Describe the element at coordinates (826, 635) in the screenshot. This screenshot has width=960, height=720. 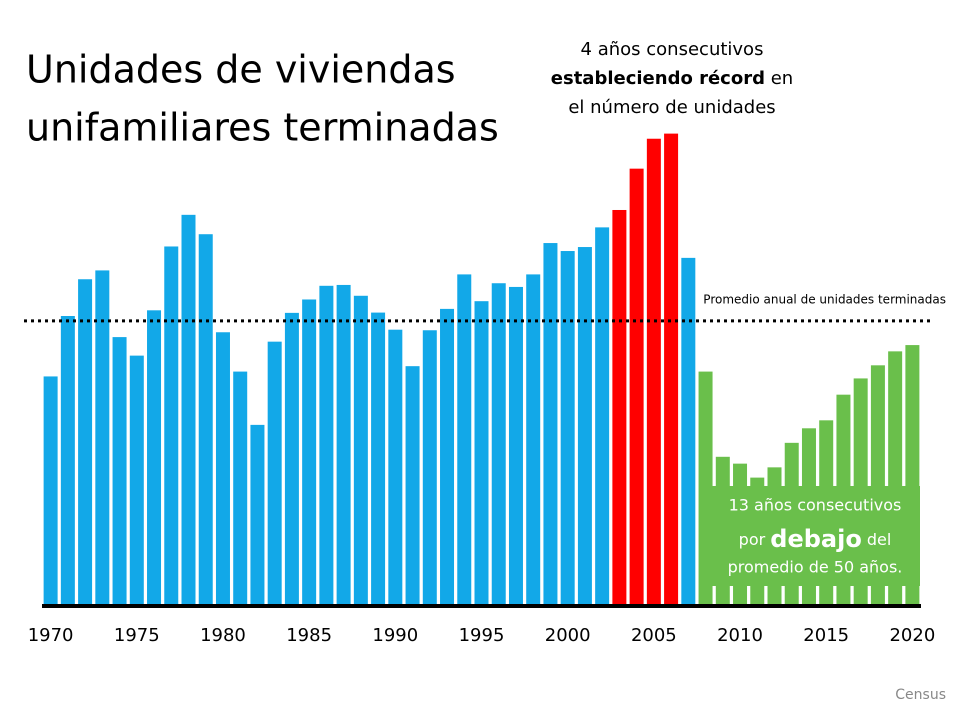
I see `x-tick-label: 2015` at that location.